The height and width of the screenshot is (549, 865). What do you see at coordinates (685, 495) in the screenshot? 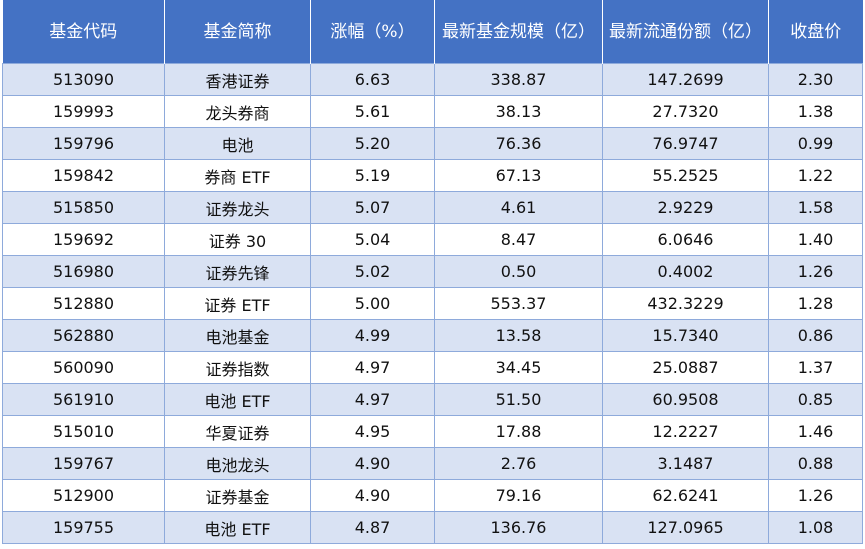
I see `cell-circulating-shares: 62.6241` at bounding box center [685, 495].